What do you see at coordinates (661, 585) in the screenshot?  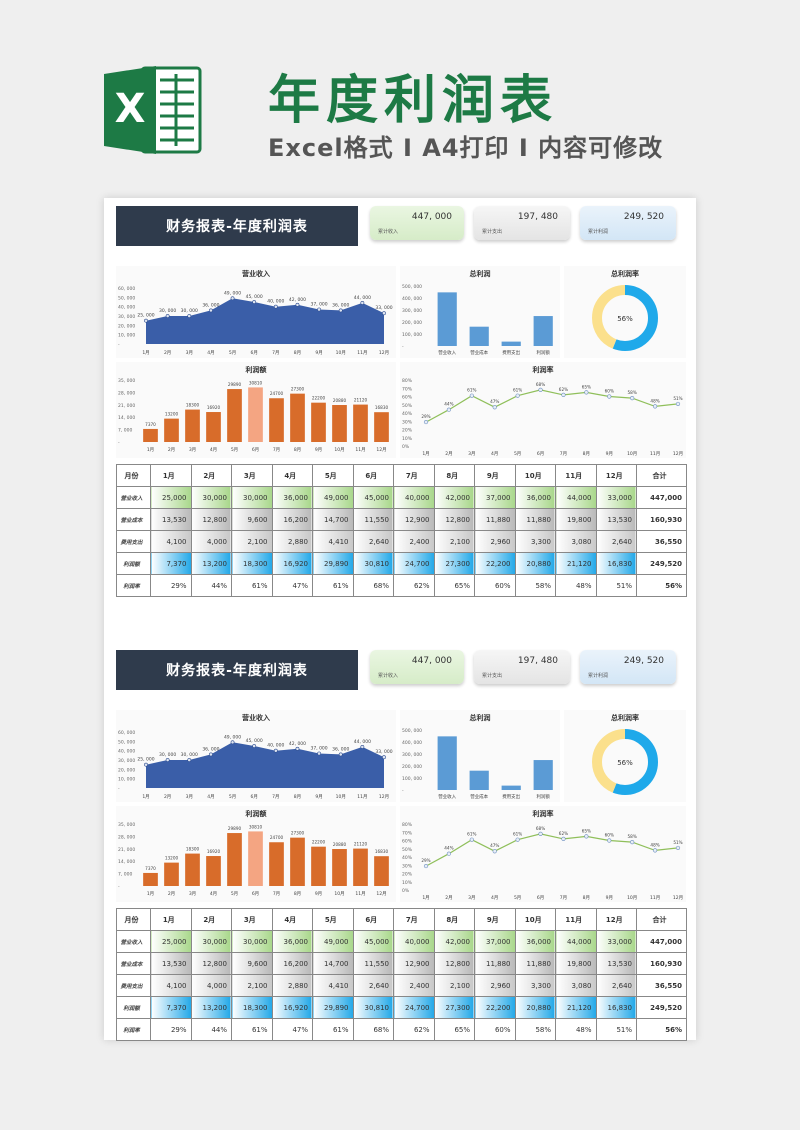 I see `row-total: 56%` at bounding box center [661, 585].